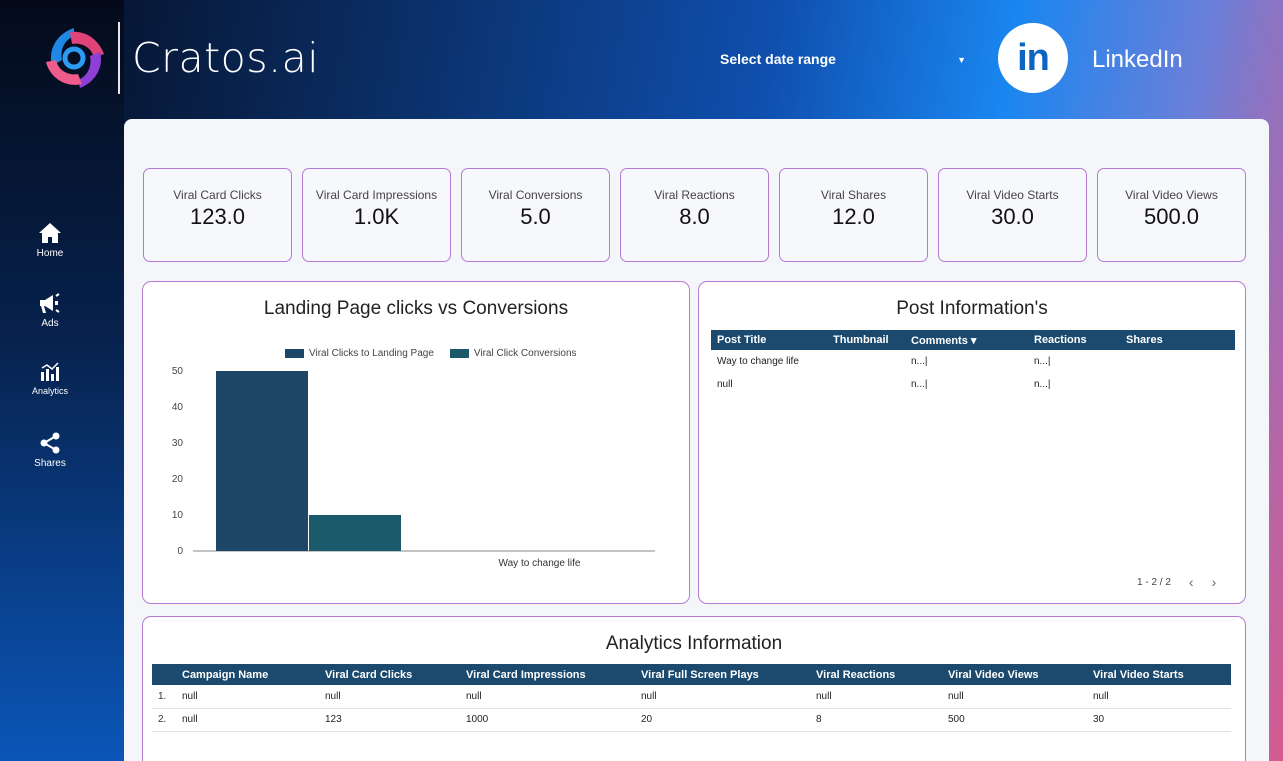  Describe the element at coordinates (416, 308) in the screenshot. I see `chart-title: Landing Page clicks vs Conversions` at that location.